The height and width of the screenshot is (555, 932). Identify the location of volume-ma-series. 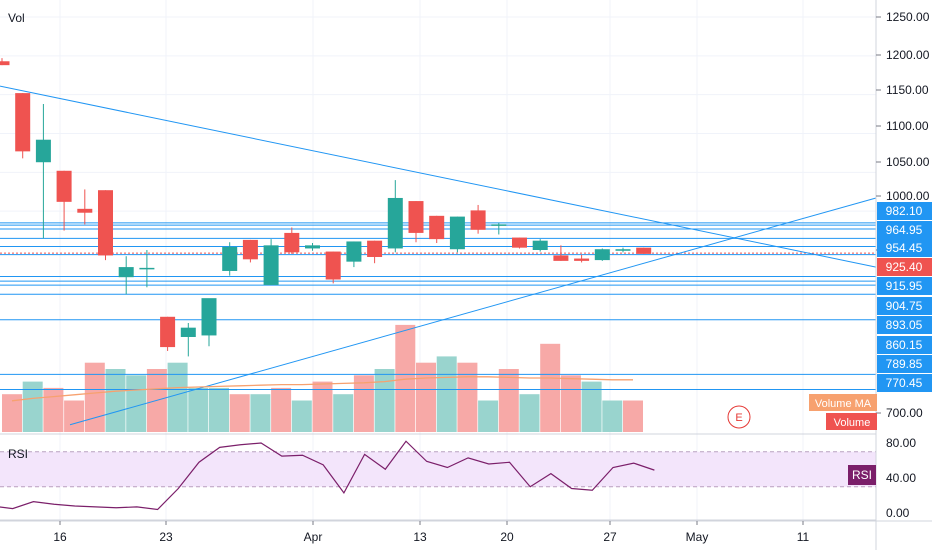
(322, 389).